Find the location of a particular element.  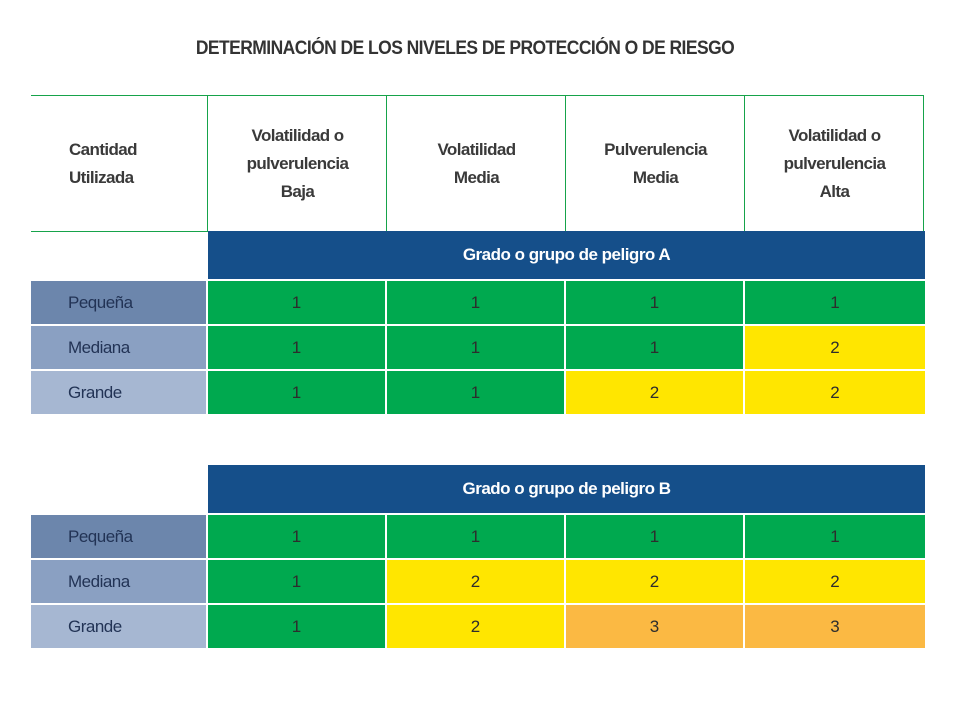

group-a-row-label: Grande is located at coordinates (118, 392).